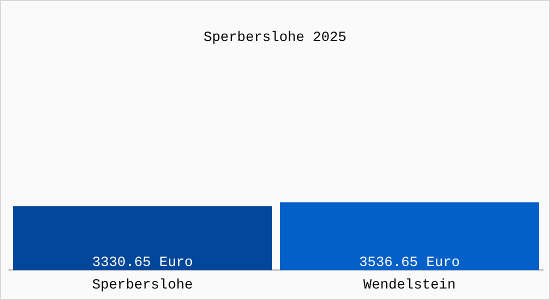 The width and height of the screenshot is (550, 300). Describe the element at coordinates (142, 262) in the screenshot. I see `data-label: 3330.65 Euro` at that location.